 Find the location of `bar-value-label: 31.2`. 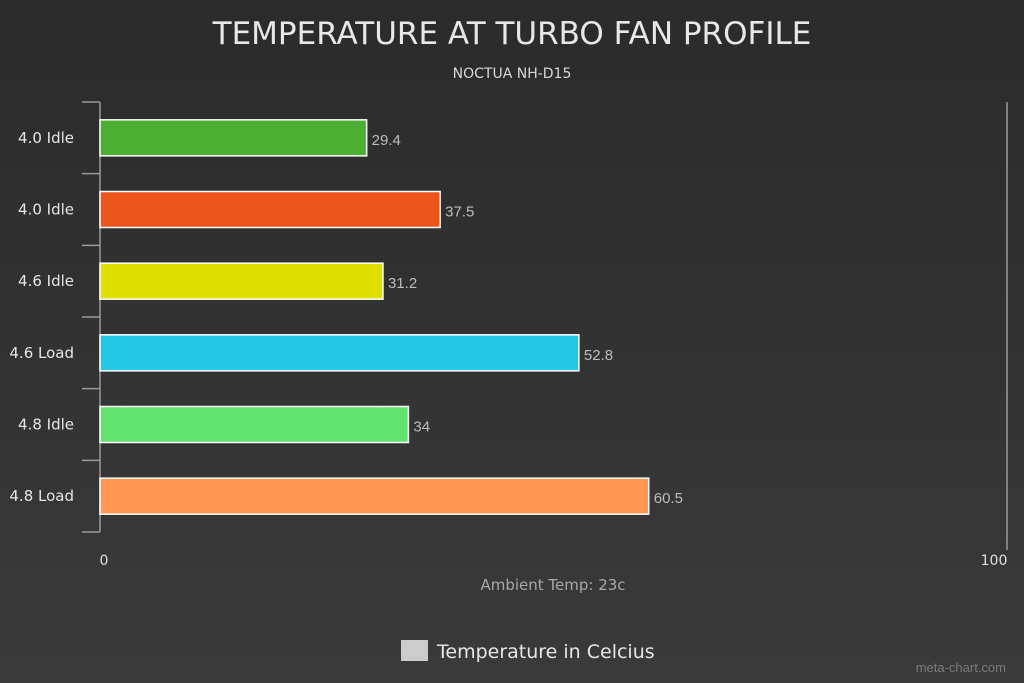

bar-value-label: 31.2 is located at coordinates (402, 283).